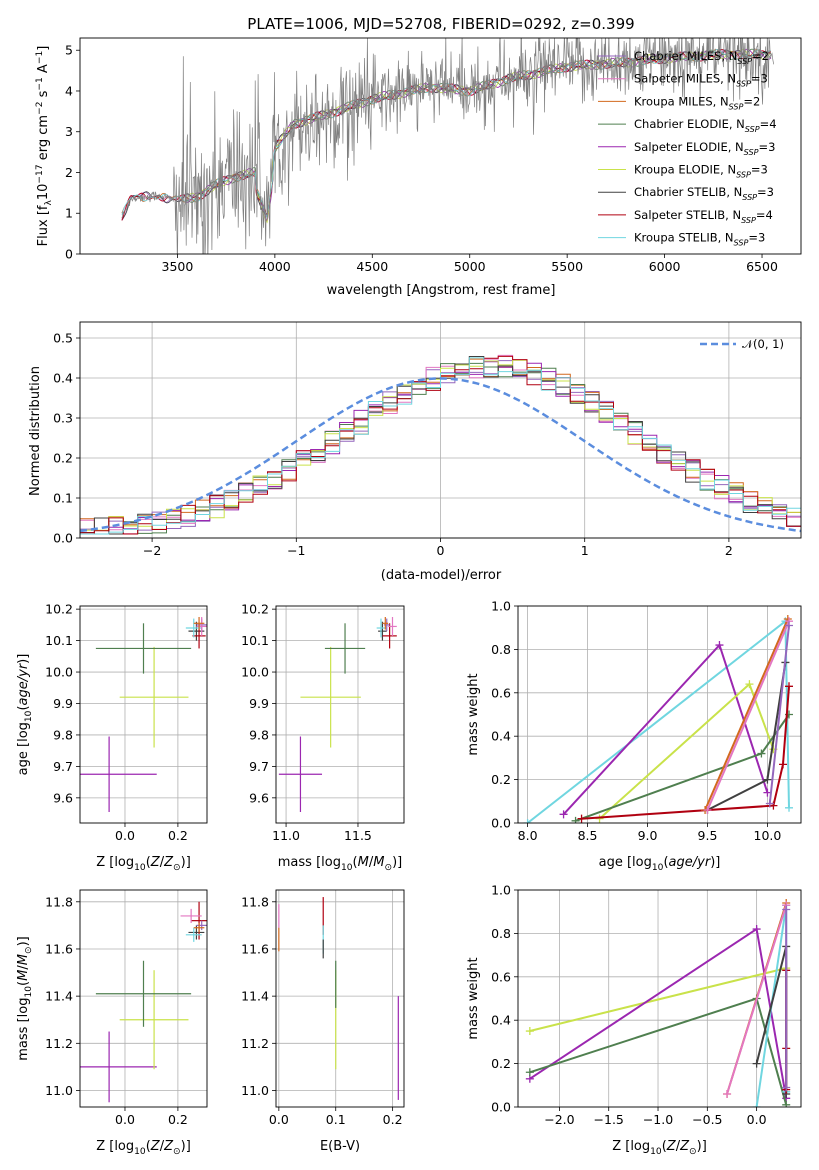  Describe the element at coordinates (441, 575) in the screenshot. I see `residuals-x-label: (data-model)/error` at that location.